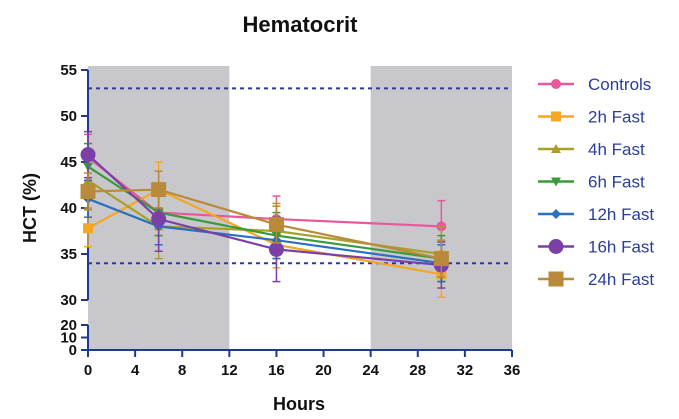 The image size is (679, 419). I want to click on chart-title: Hematocrit, so click(301, 24).